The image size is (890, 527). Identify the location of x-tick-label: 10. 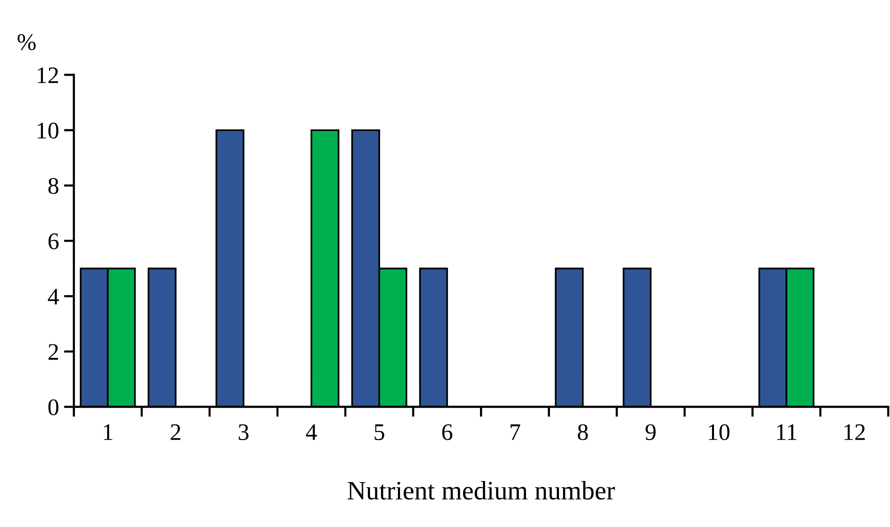
(719, 432).